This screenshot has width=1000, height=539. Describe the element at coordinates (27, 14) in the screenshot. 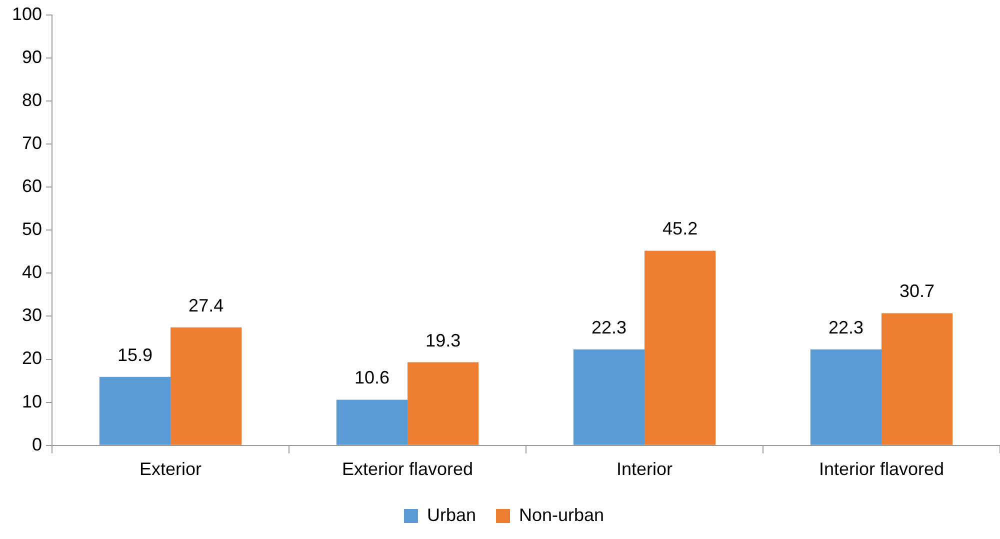

I see `y-tick-label: 100` at that location.